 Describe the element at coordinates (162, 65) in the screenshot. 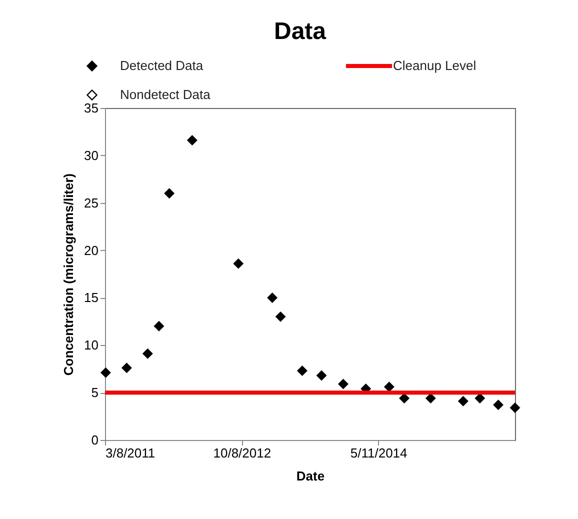

I see `legend-label: Detected Data` at that location.